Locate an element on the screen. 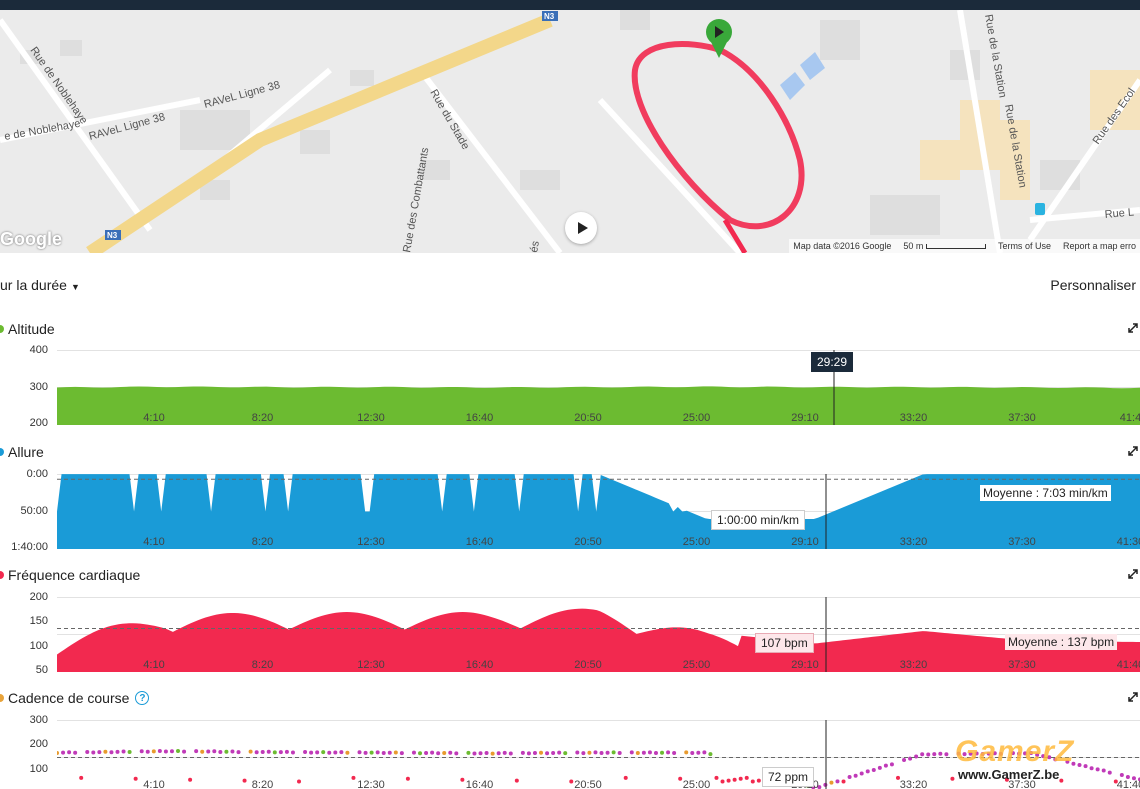 The height and width of the screenshot is (789, 1140). chart-title-heart-rate: Fréquence cardiaque is located at coordinates (70, 575).